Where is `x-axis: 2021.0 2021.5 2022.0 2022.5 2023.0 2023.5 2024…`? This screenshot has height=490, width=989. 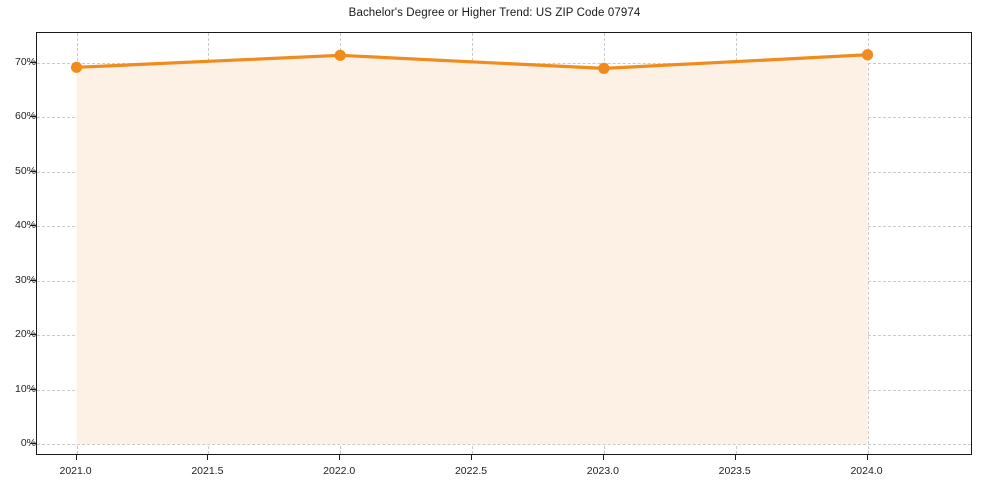
x-axis: 2021.0 2021.5 2022.0 2022.5 2023.0 2023.5 2024… is located at coordinates (504, 472).